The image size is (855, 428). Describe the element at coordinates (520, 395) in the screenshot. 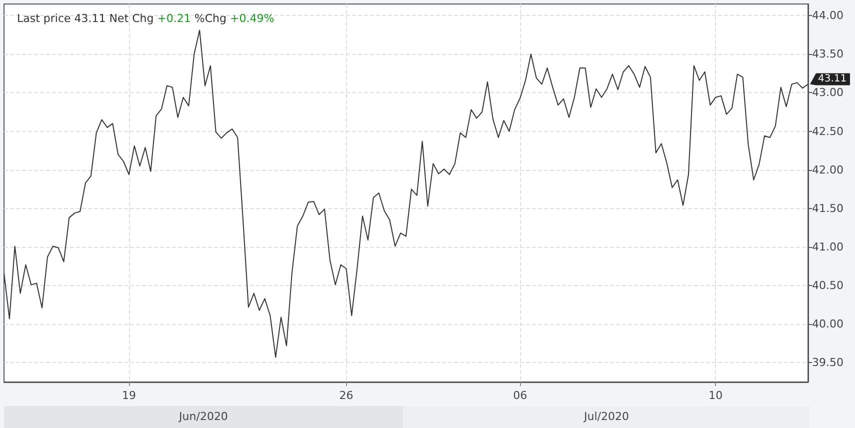

I see `x-tick-label: 06` at that location.